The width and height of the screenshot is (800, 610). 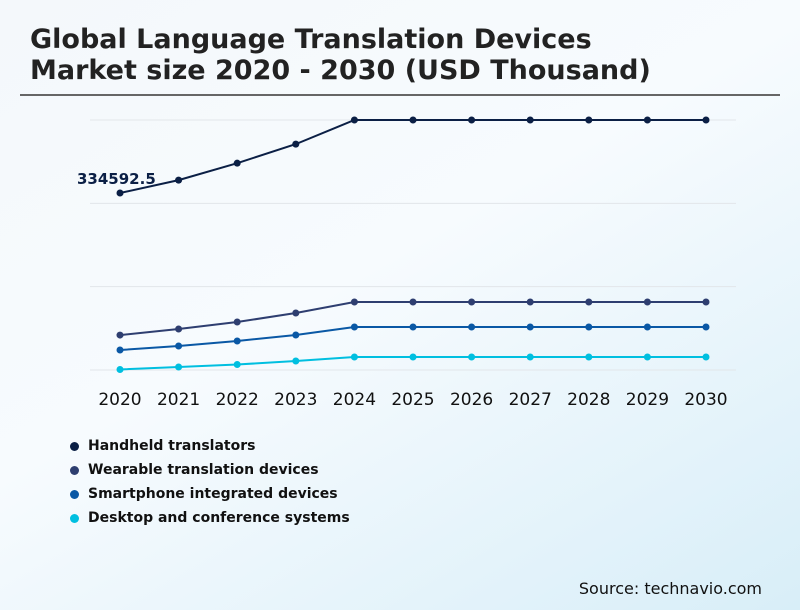 I want to click on x-tick-label: 2024, so click(x=354, y=400).